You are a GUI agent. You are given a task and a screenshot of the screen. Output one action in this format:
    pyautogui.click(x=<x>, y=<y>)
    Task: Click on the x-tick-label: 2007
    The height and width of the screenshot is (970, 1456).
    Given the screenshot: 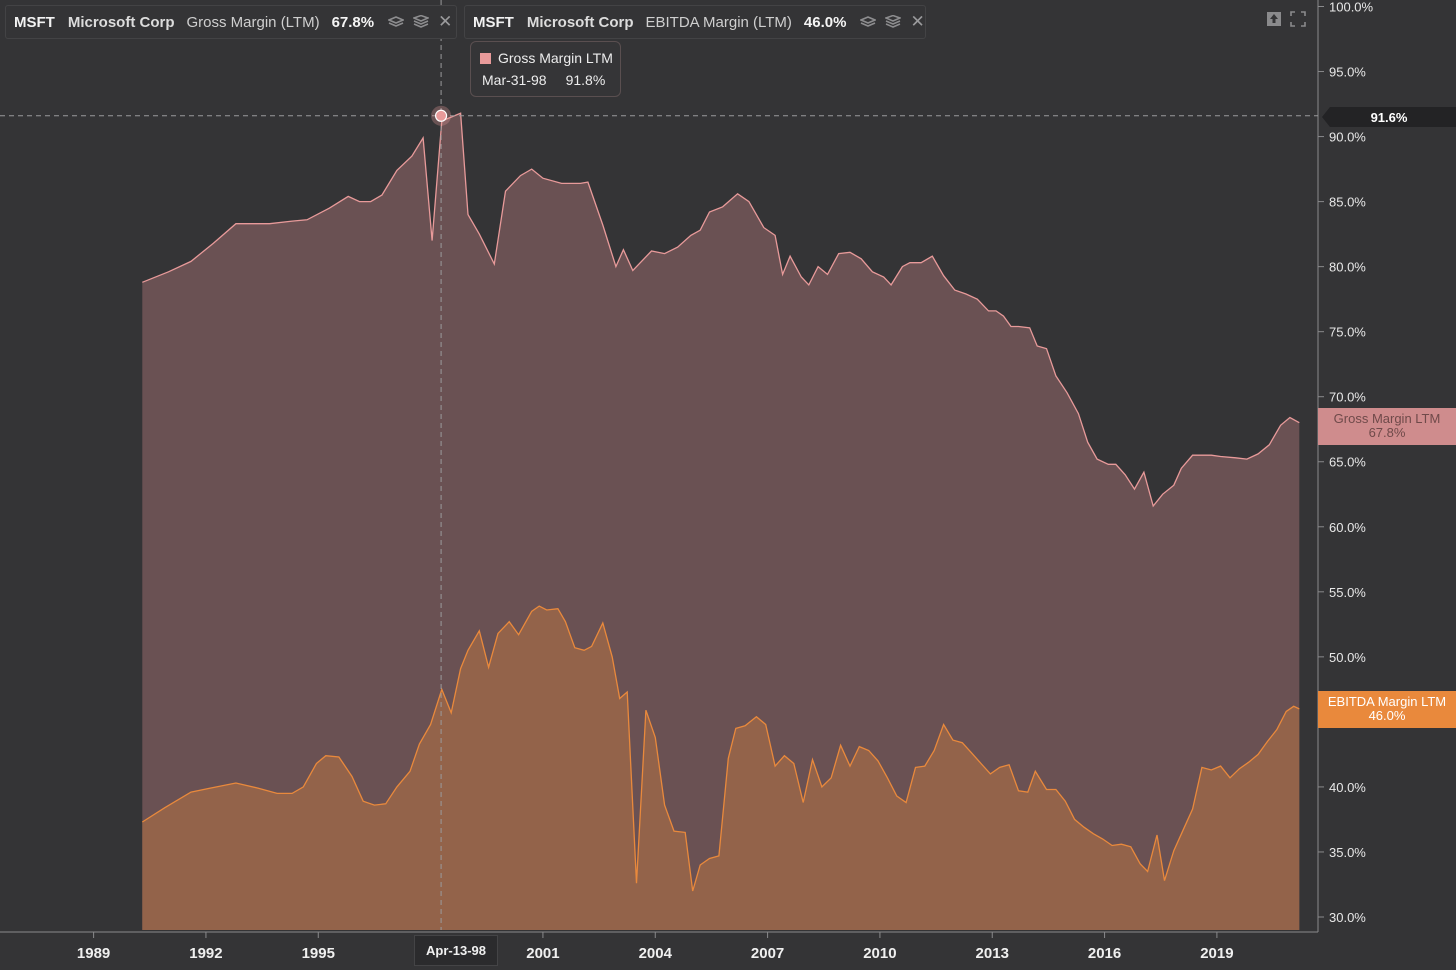 What is the action you would take?
    pyautogui.click(x=767, y=953)
    